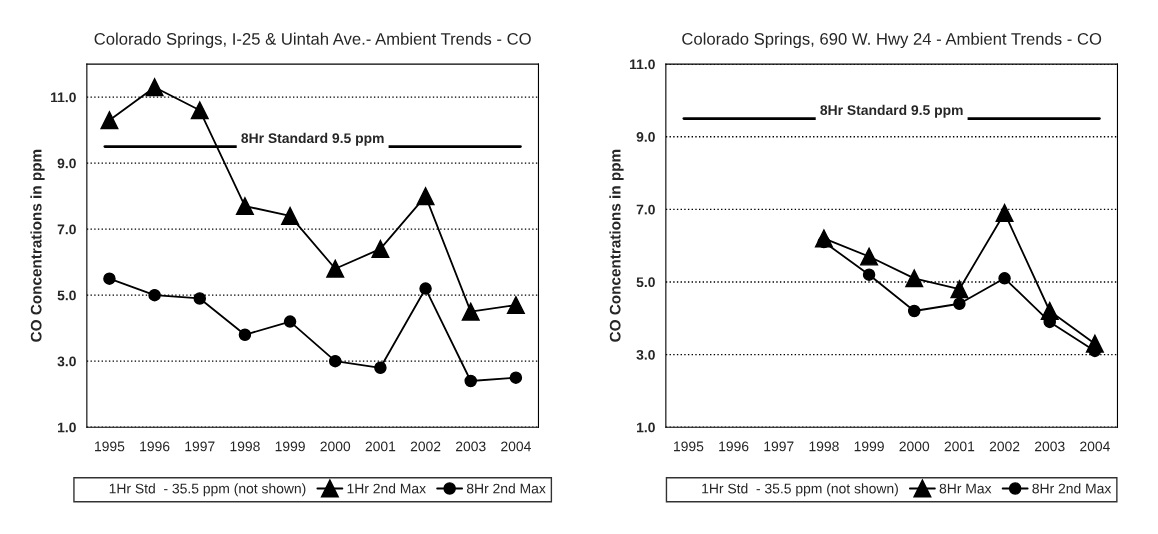 The width and height of the screenshot is (1158, 534). Describe the element at coordinates (892, 40) in the screenshot. I see `chart-title: Colorado Springs, 690 W. Hwy 24 - Ambient Trends - CO` at that location.